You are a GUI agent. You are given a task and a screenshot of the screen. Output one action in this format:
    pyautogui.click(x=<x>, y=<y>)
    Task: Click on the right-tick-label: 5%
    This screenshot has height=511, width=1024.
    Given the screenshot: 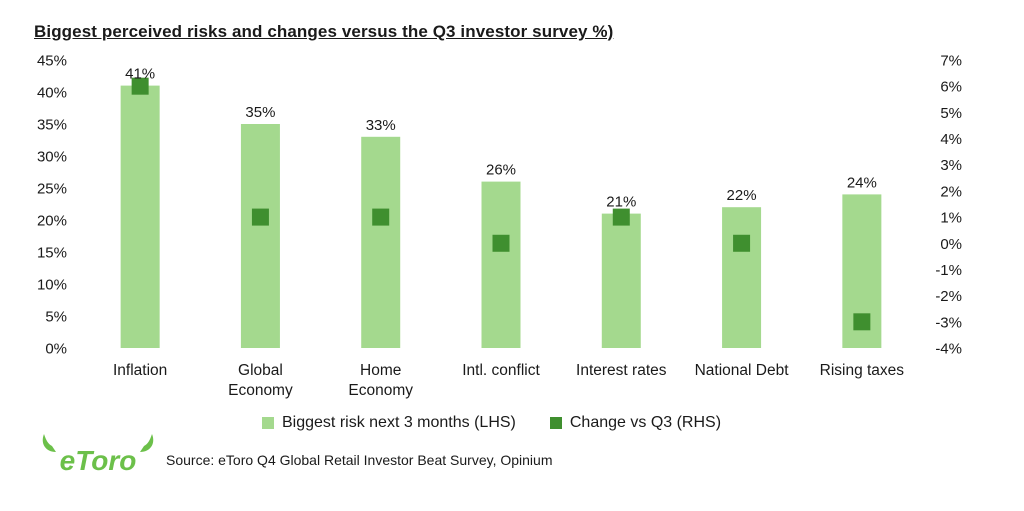 What is the action you would take?
    pyautogui.click(x=951, y=113)
    